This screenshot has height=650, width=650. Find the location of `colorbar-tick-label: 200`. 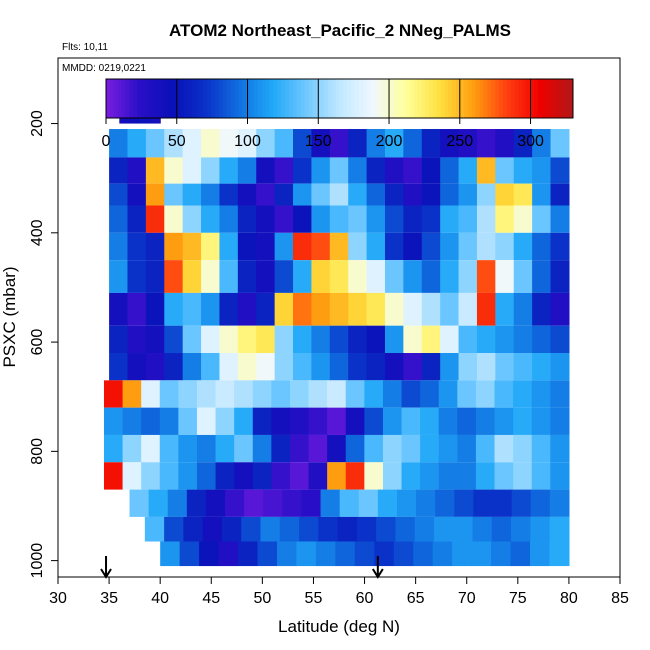

colorbar-tick-label: 200 is located at coordinates (389, 141).